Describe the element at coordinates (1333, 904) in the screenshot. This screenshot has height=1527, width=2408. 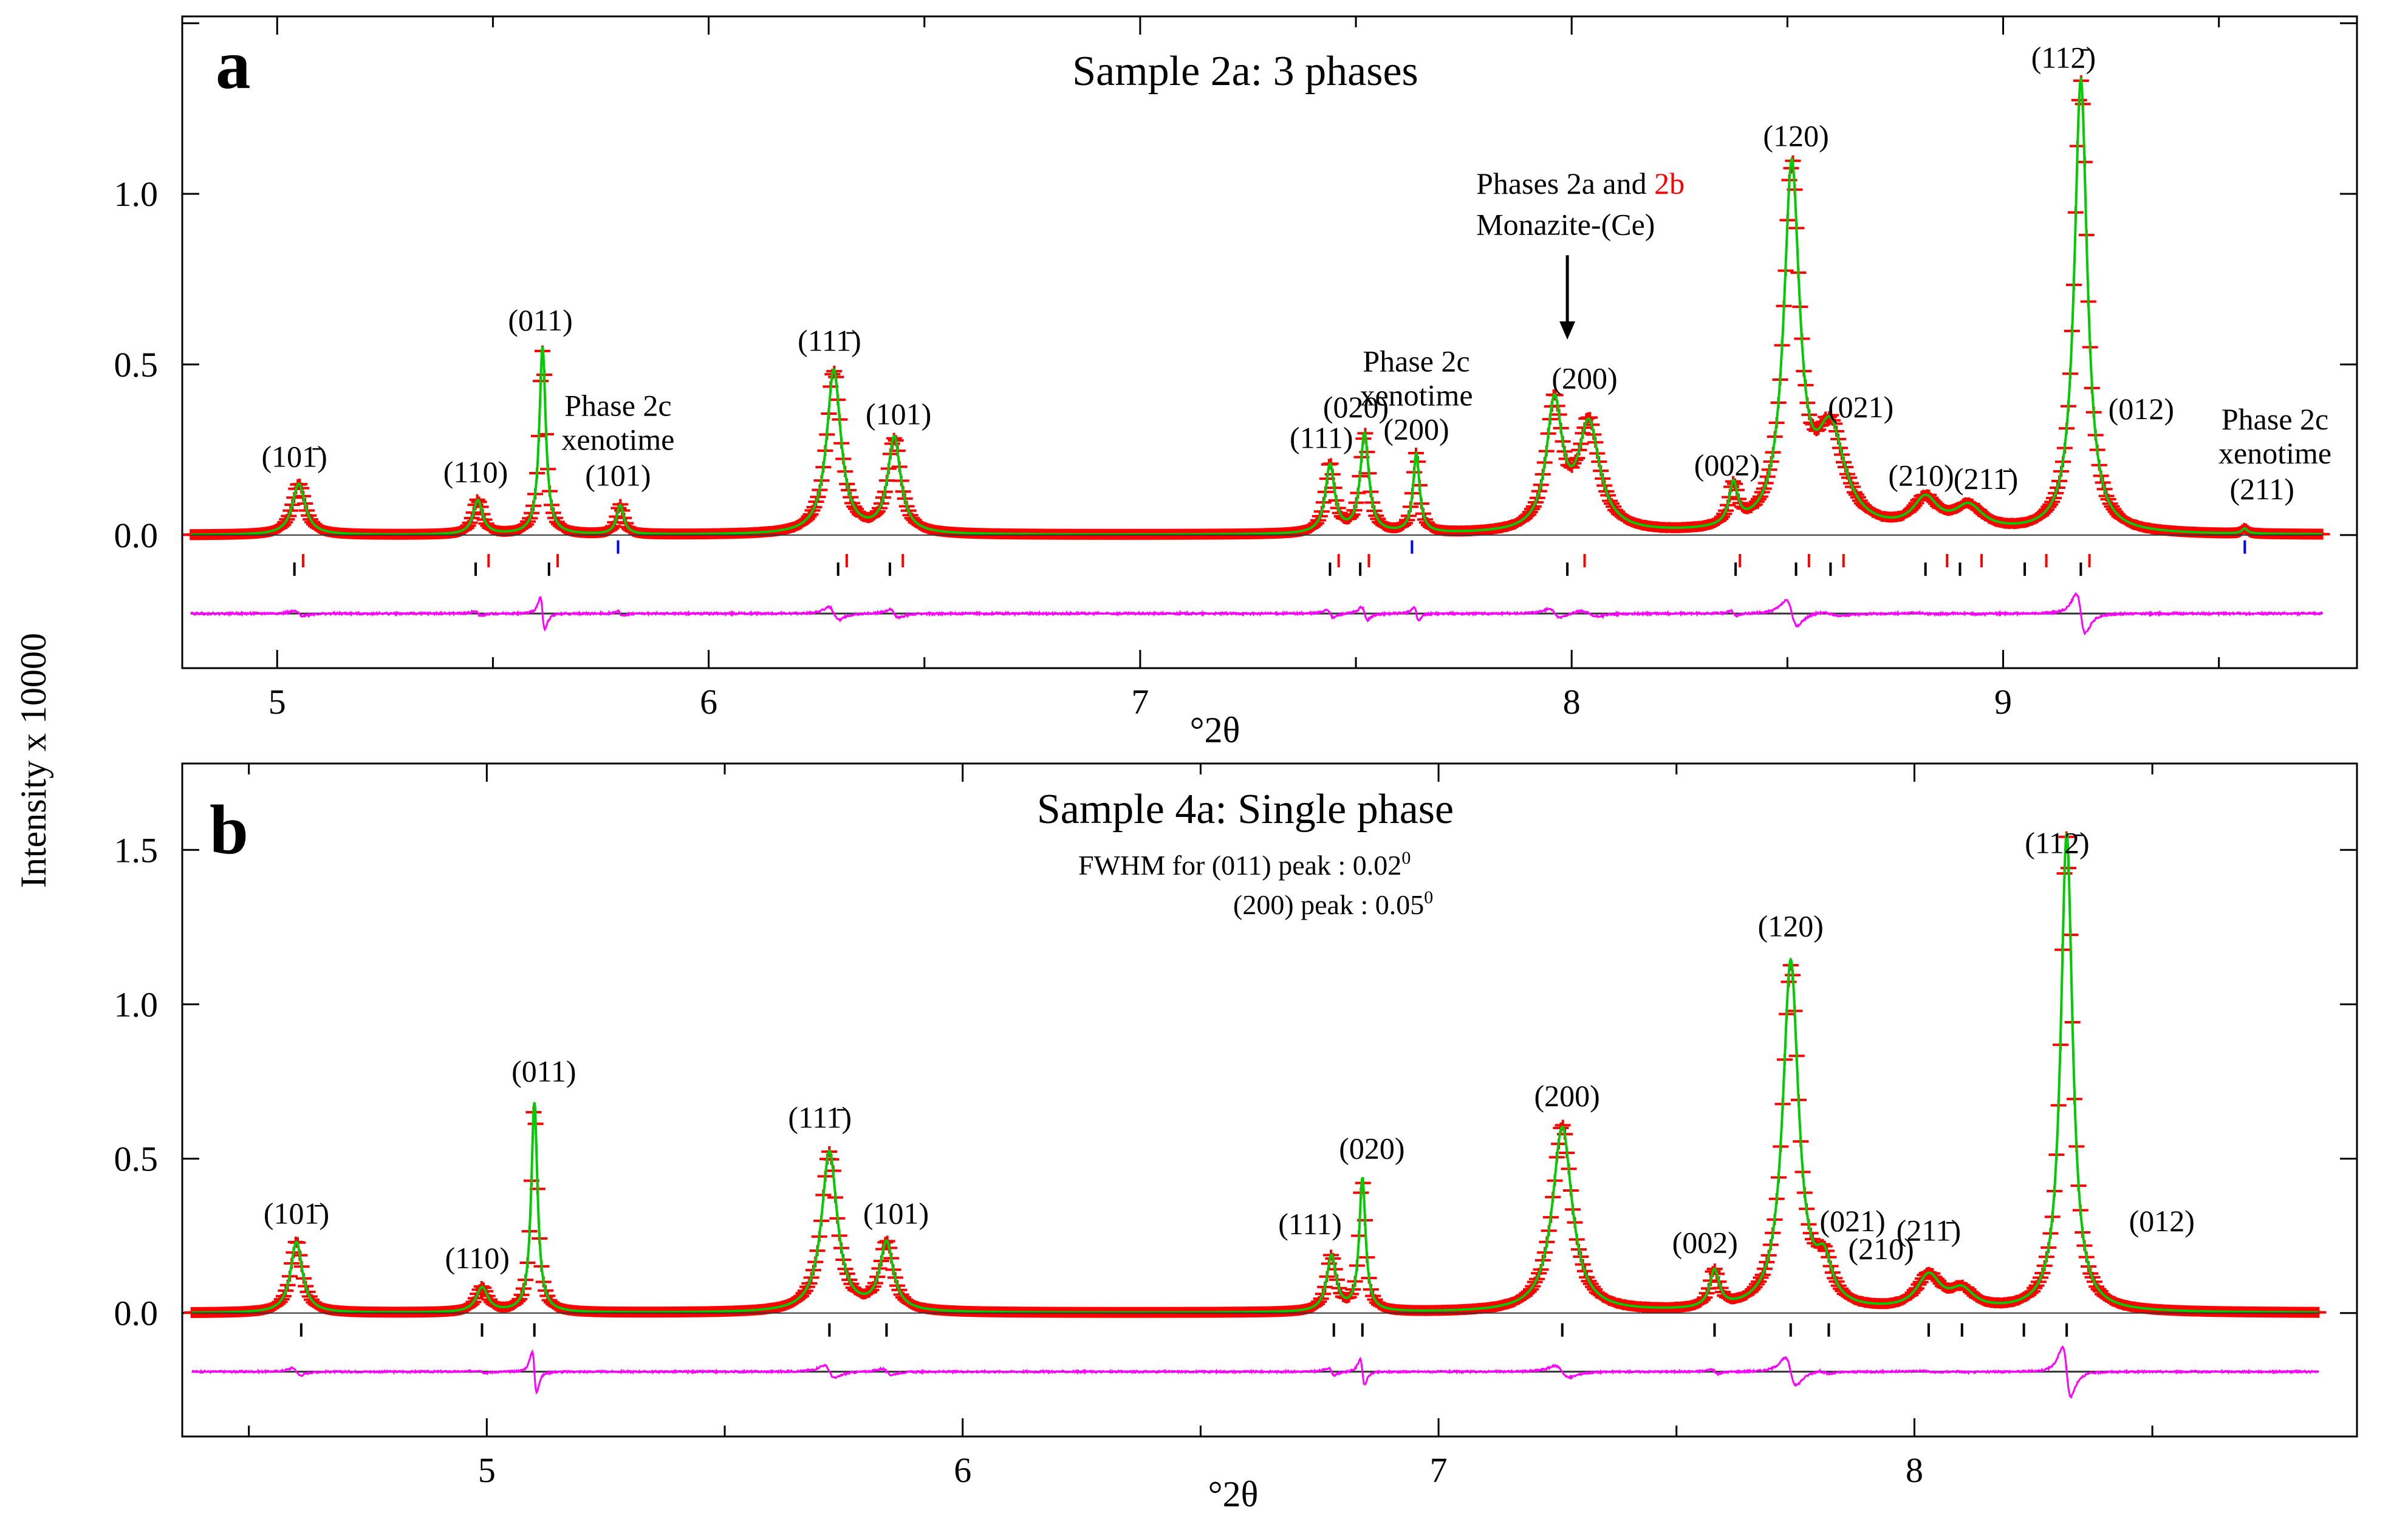
I see `fwhm-note-line2: (200) peak : 0.050` at that location.